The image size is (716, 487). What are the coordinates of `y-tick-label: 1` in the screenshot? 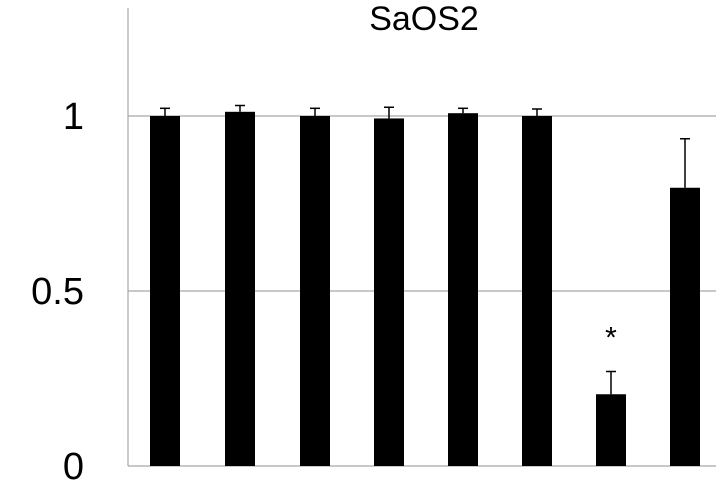 It's located at (73, 117).